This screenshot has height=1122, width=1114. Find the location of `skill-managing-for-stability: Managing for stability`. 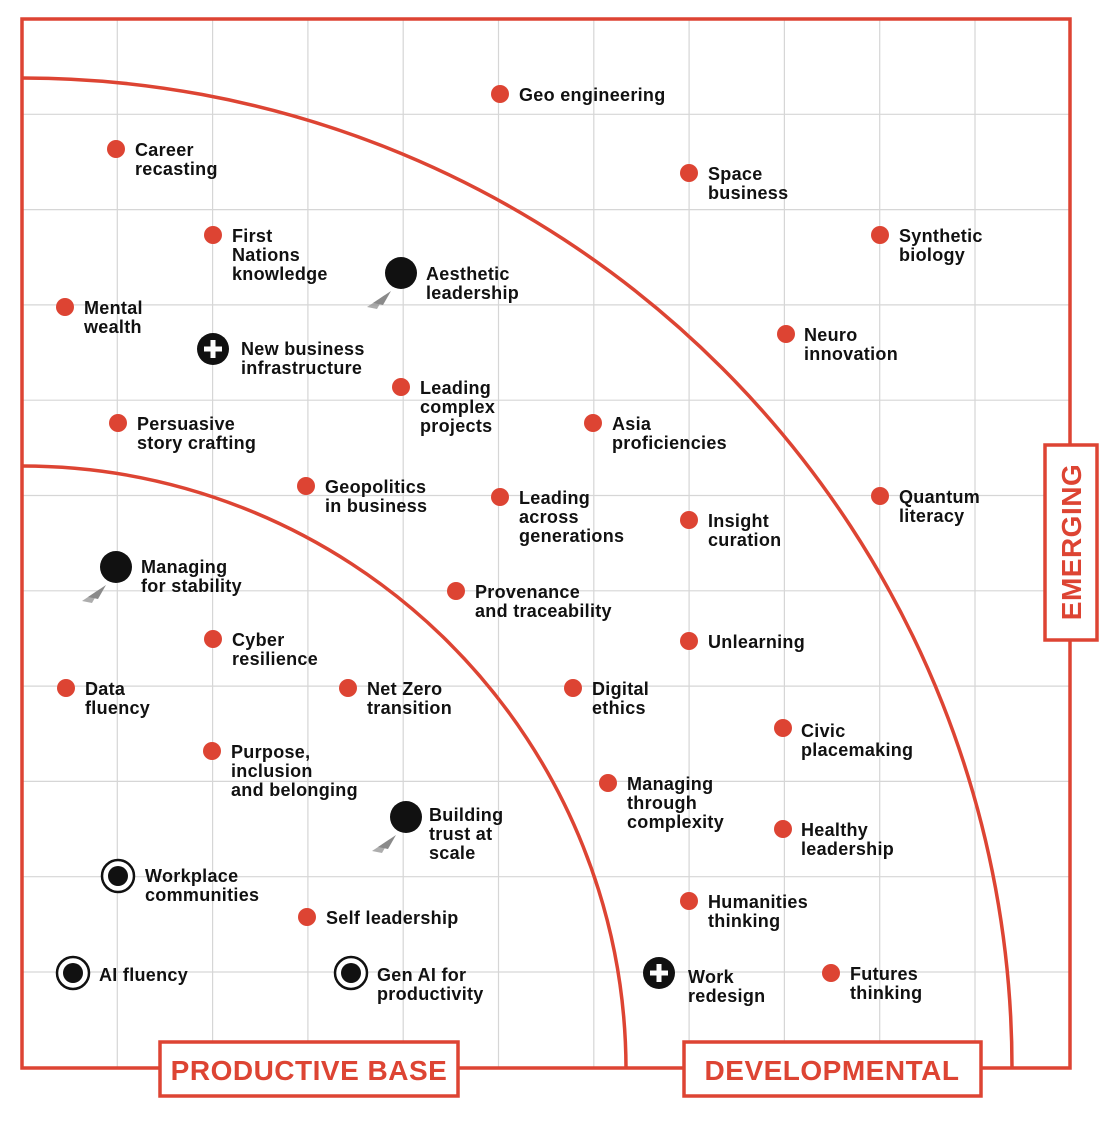

skill-managing-for-stability: Managing for stability is located at coordinates (162, 577).